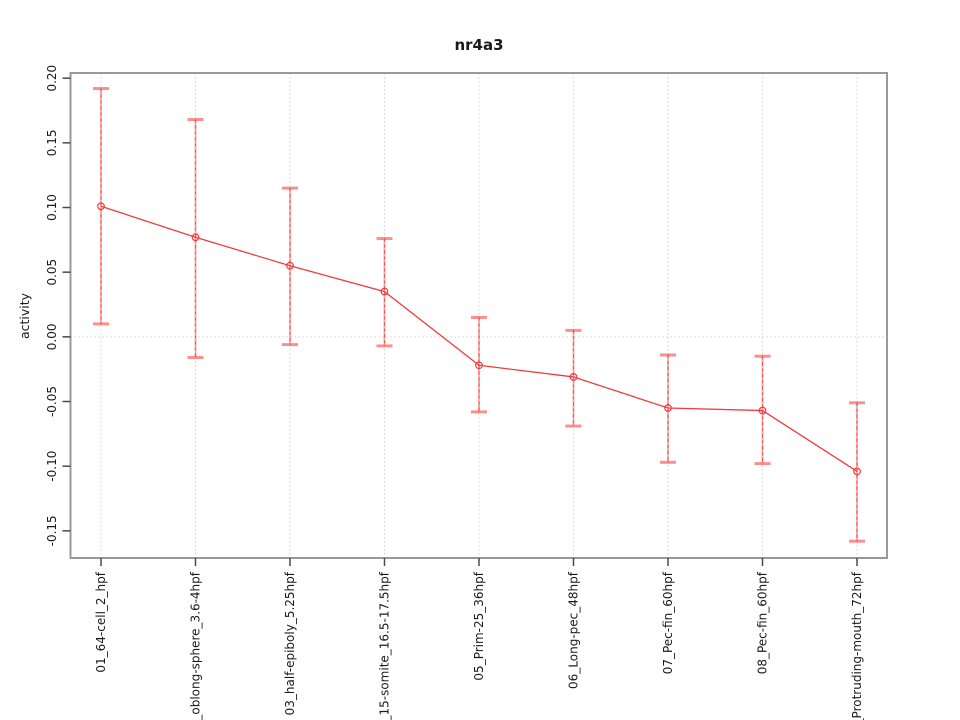 The width and height of the screenshot is (960, 720). I want to click on y-tick-label: 0.00, so click(52, 336).